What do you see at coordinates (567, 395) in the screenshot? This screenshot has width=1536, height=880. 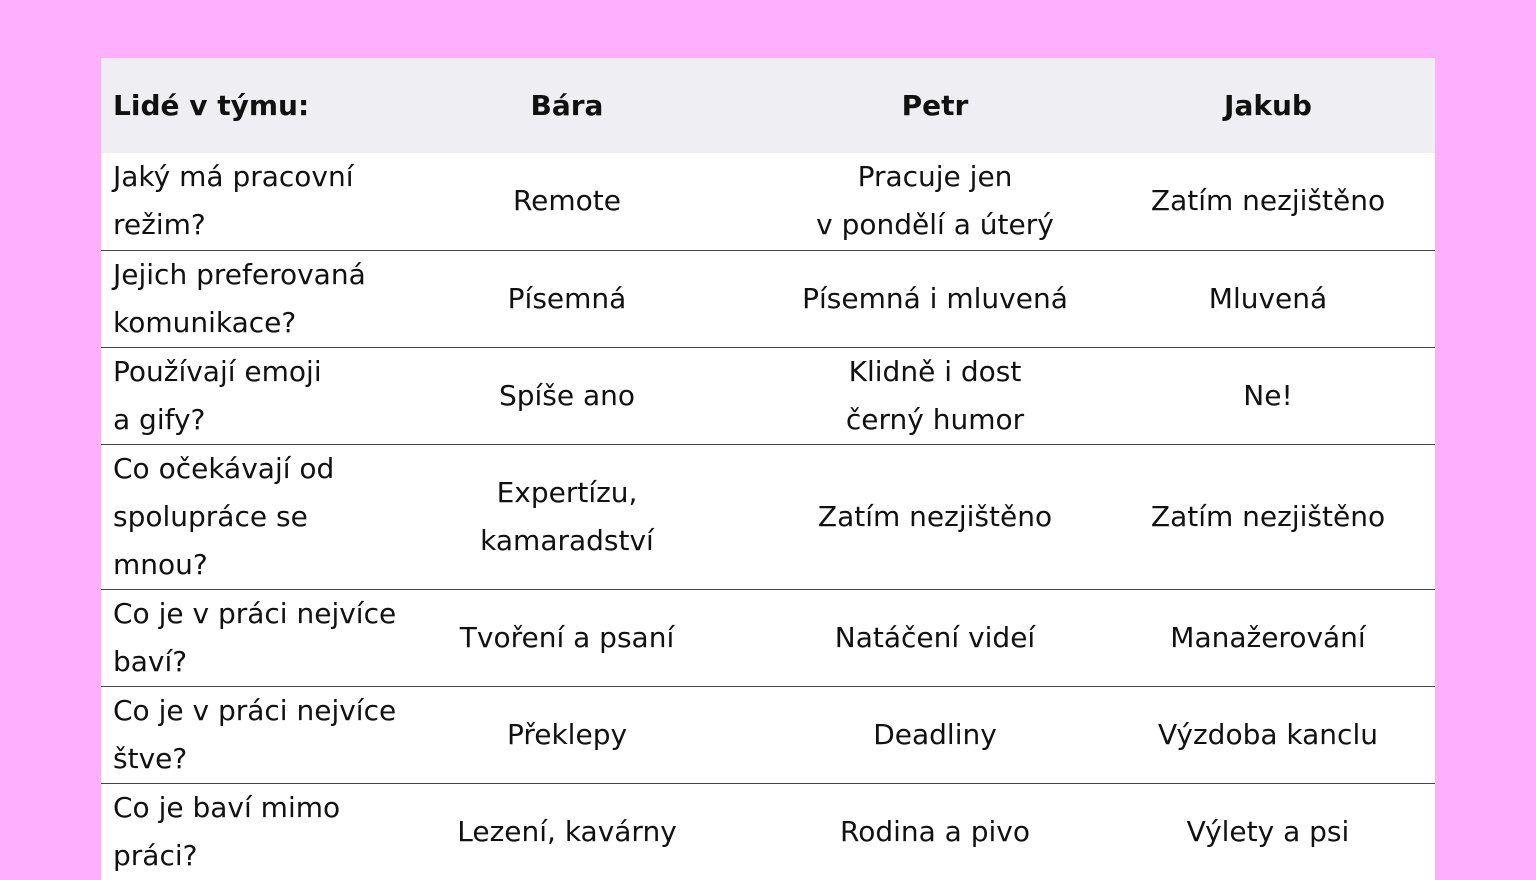 I see `bara-cell: Spíše ano` at bounding box center [567, 395].